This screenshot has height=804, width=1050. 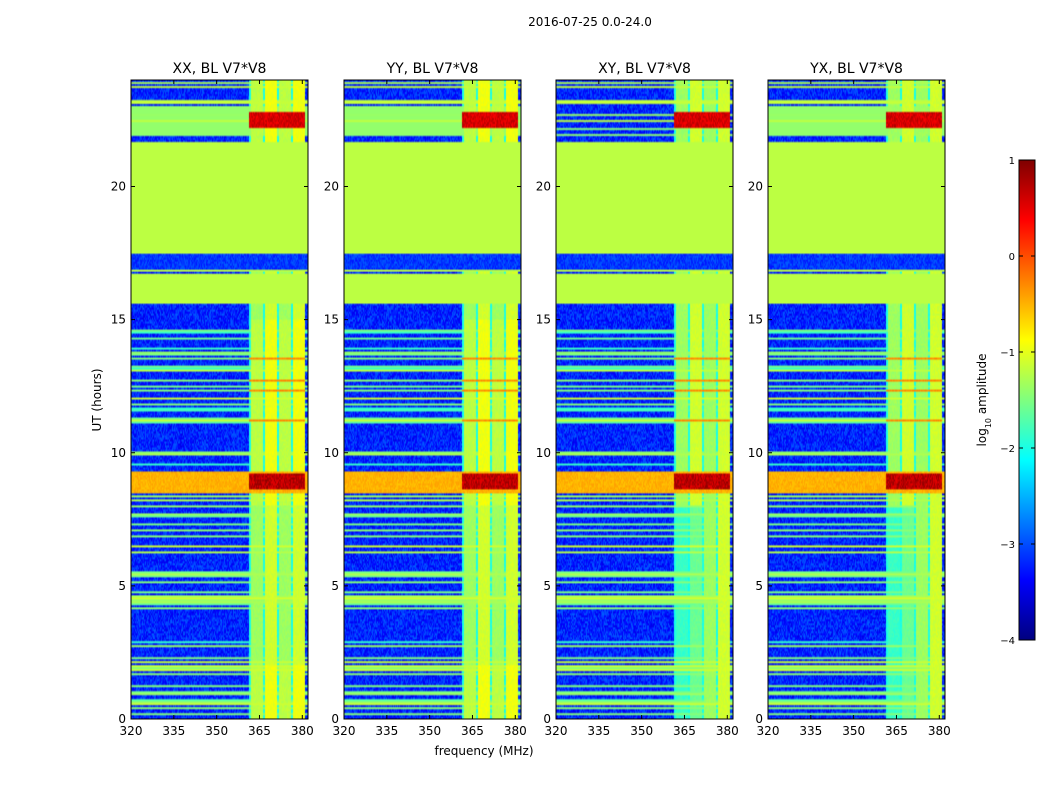 I want to click on colorbar: 10−1−2−3−4 log10 amplitude, so click(x=1005, y=401).